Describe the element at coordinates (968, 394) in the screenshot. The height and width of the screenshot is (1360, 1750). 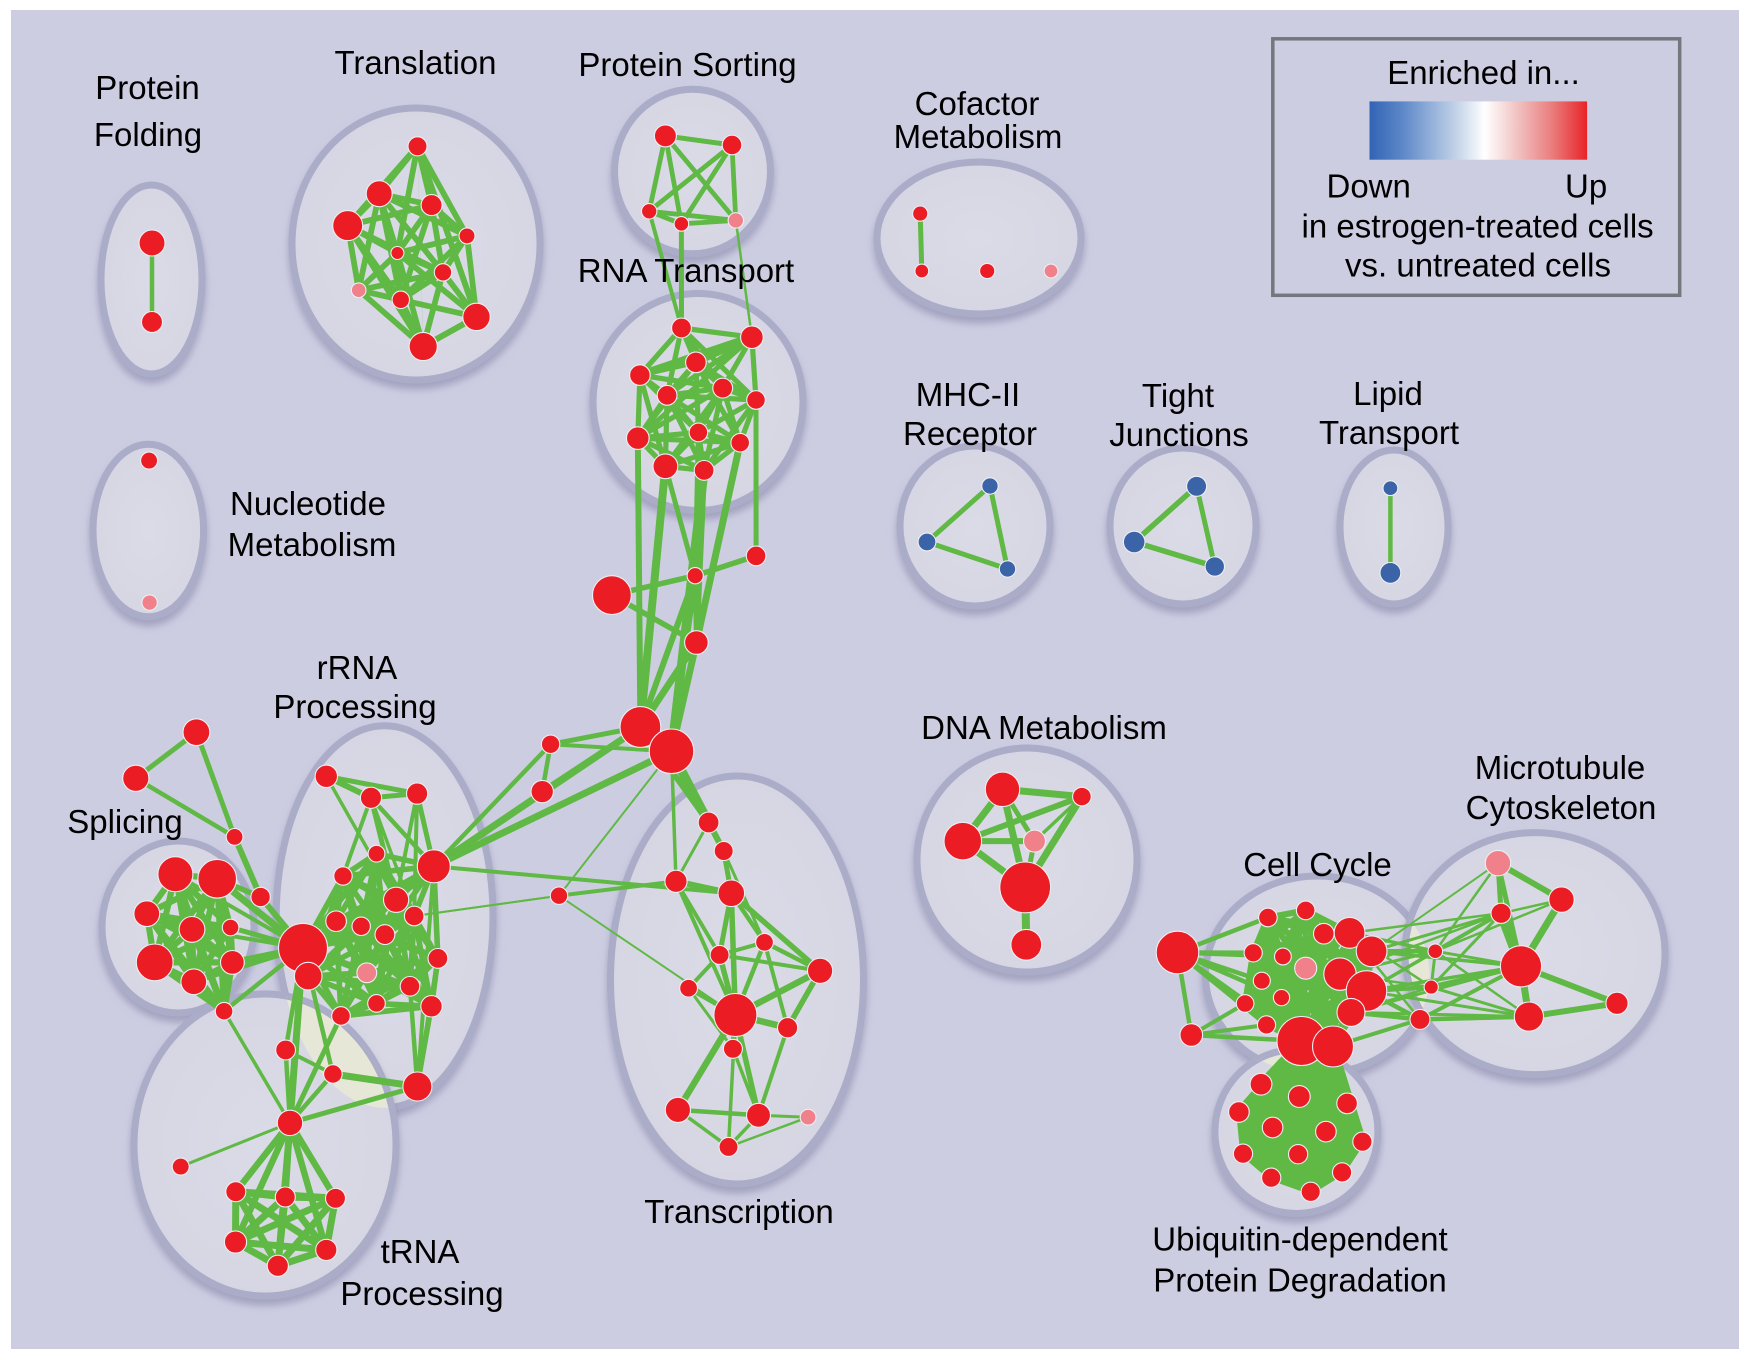
I see `svg-text: MHC-II` at that location.